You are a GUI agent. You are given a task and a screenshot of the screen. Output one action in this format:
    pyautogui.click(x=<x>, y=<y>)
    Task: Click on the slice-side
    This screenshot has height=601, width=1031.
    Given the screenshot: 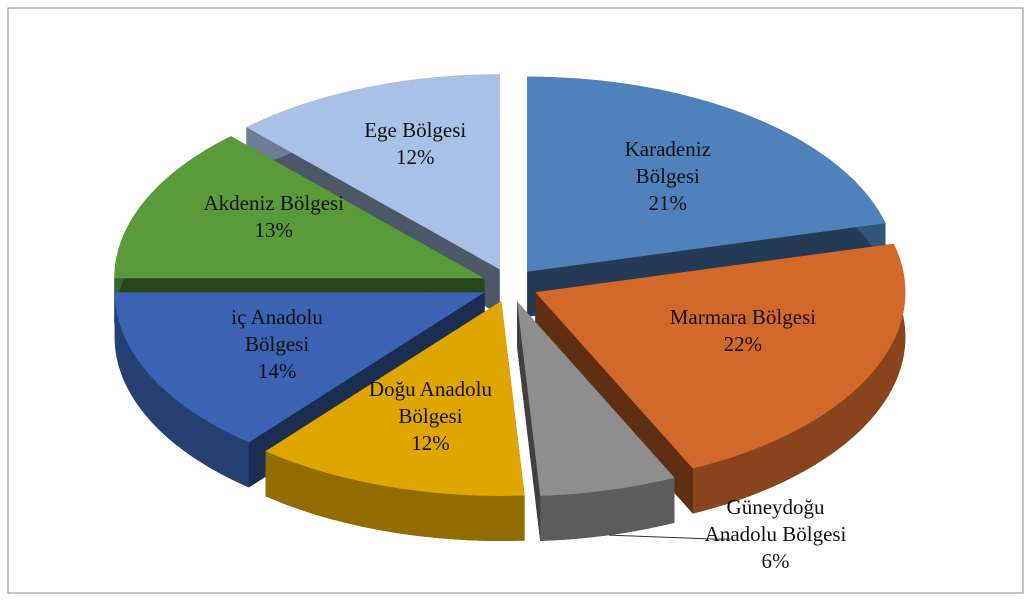 What is the action you would take?
    pyautogui.click(x=529, y=421)
    